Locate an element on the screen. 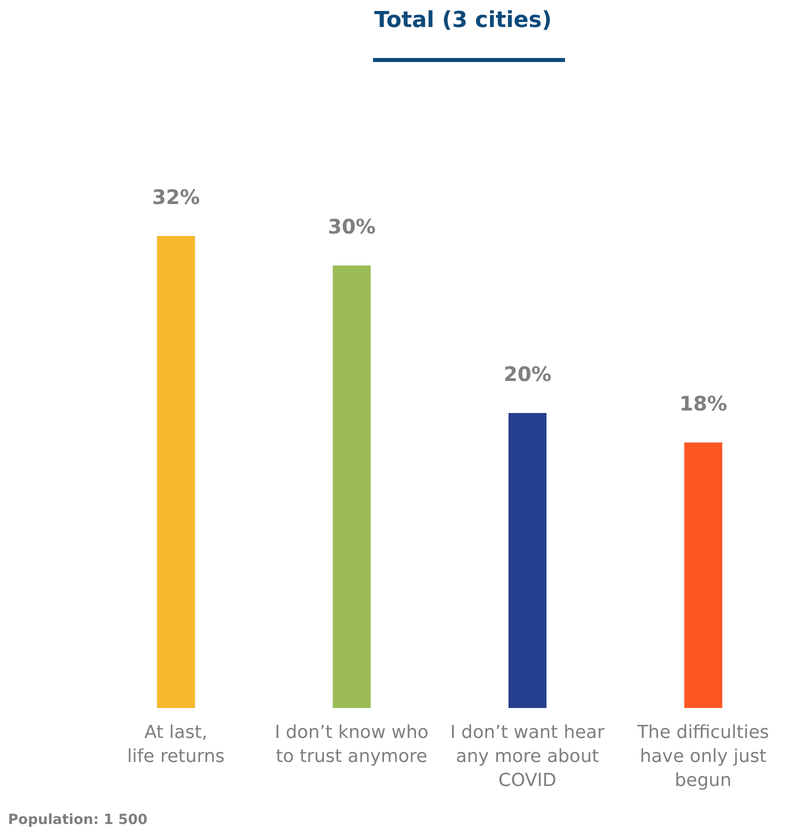  chart-title: Total (3 cities) is located at coordinates (463, 20).